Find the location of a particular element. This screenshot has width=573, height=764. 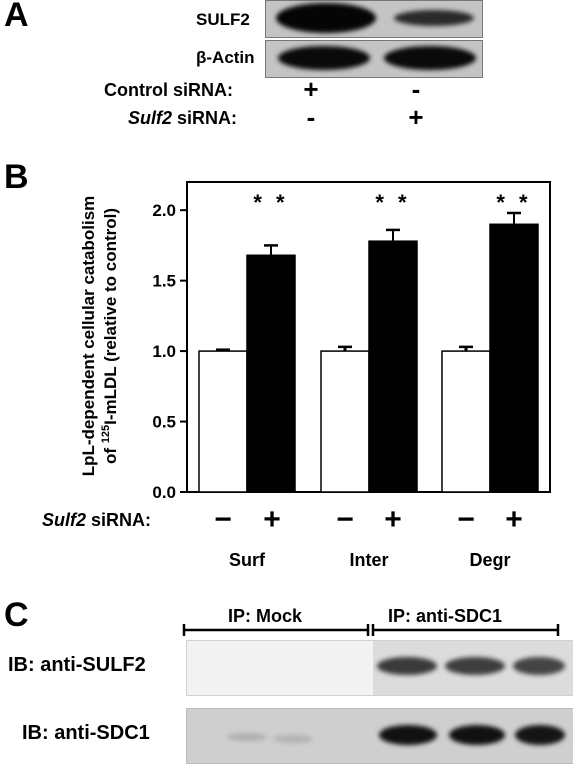

significance-surf: * * is located at coordinates (270, 202).